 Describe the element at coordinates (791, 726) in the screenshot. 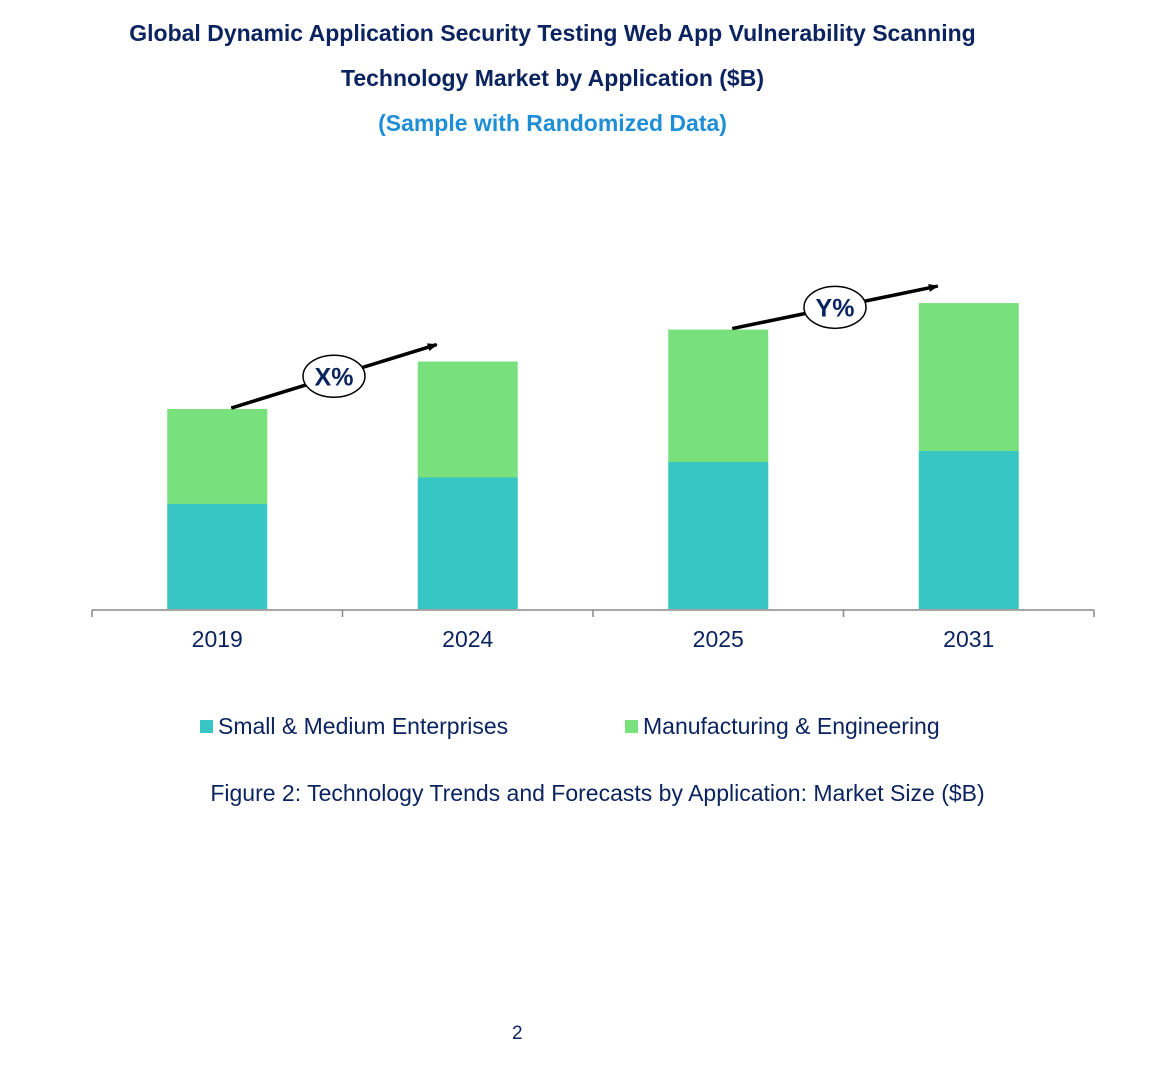

I see `legend-label: Manufacturing & Engineering` at that location.